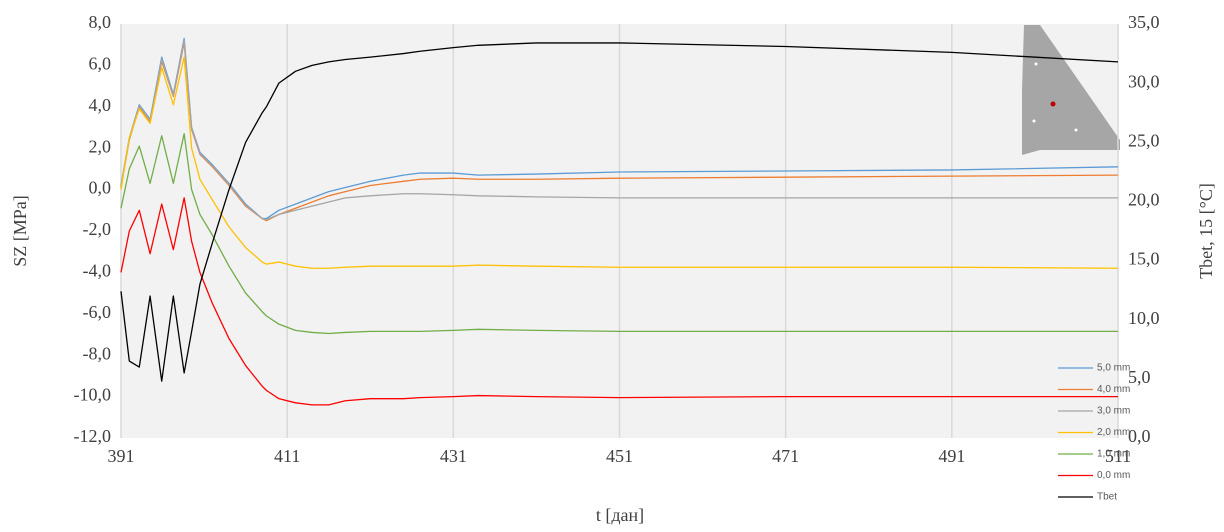 The image size is (1224, 532). I want to click on y-tick-label: -4,0, so click(97, 271).